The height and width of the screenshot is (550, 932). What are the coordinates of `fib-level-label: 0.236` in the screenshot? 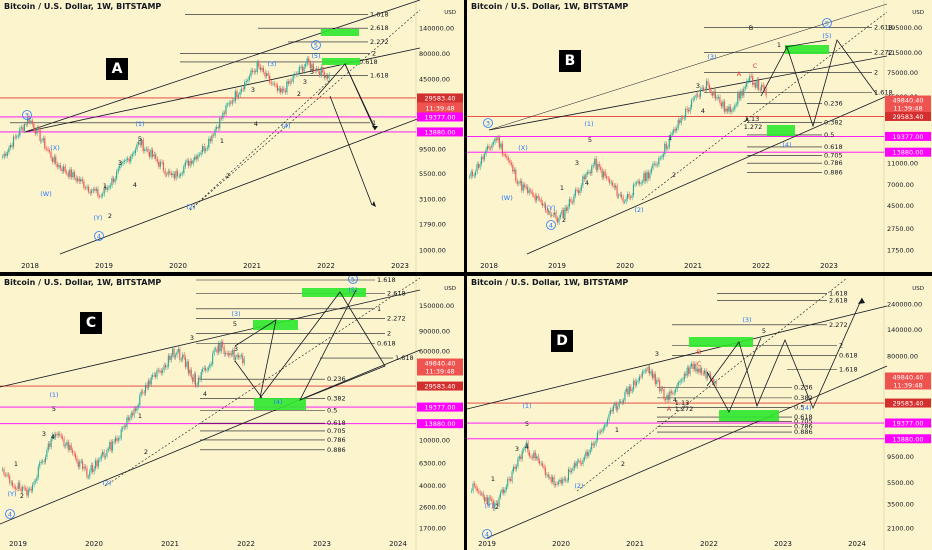 It's located at (803, 388).